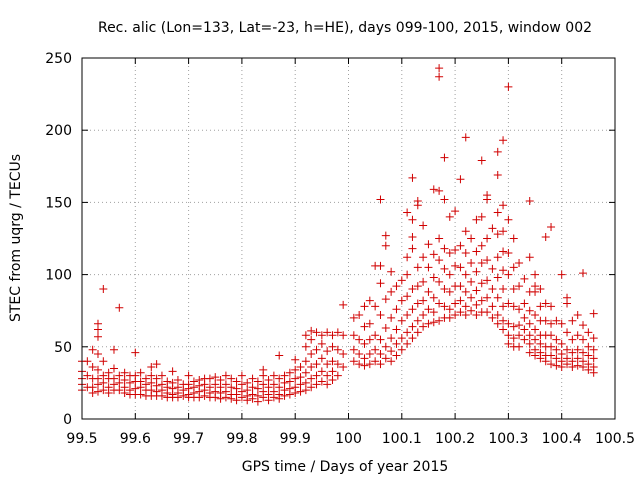 The width and height of the screenshot is (640, 480). I want to click on y-tick-label: 250, so click(58, 59).